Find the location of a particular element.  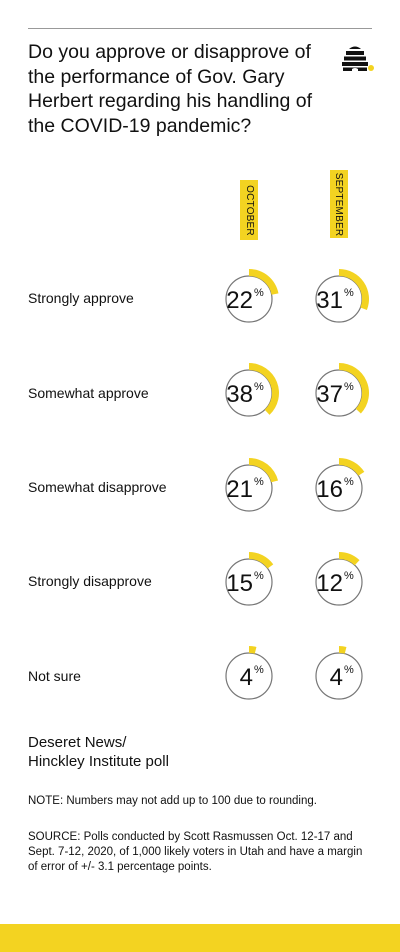

donut-mark: 37% is located at coordinates (342, 390).